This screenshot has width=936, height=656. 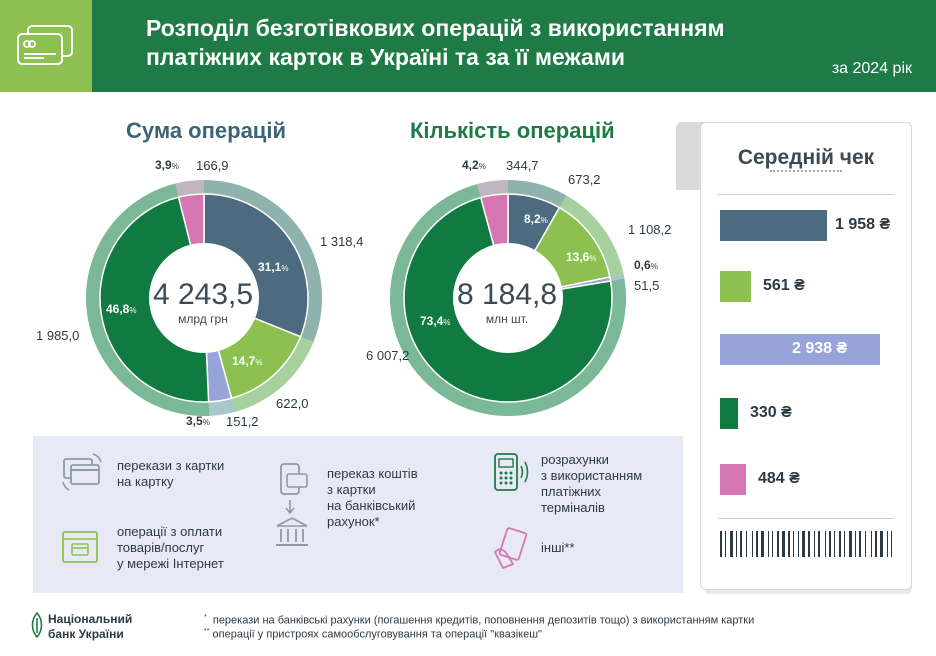 What do you see at coordinates (522, 165) in the screenshot?
I see `count-value-other: 344,7` at bounding box center [522, 165].